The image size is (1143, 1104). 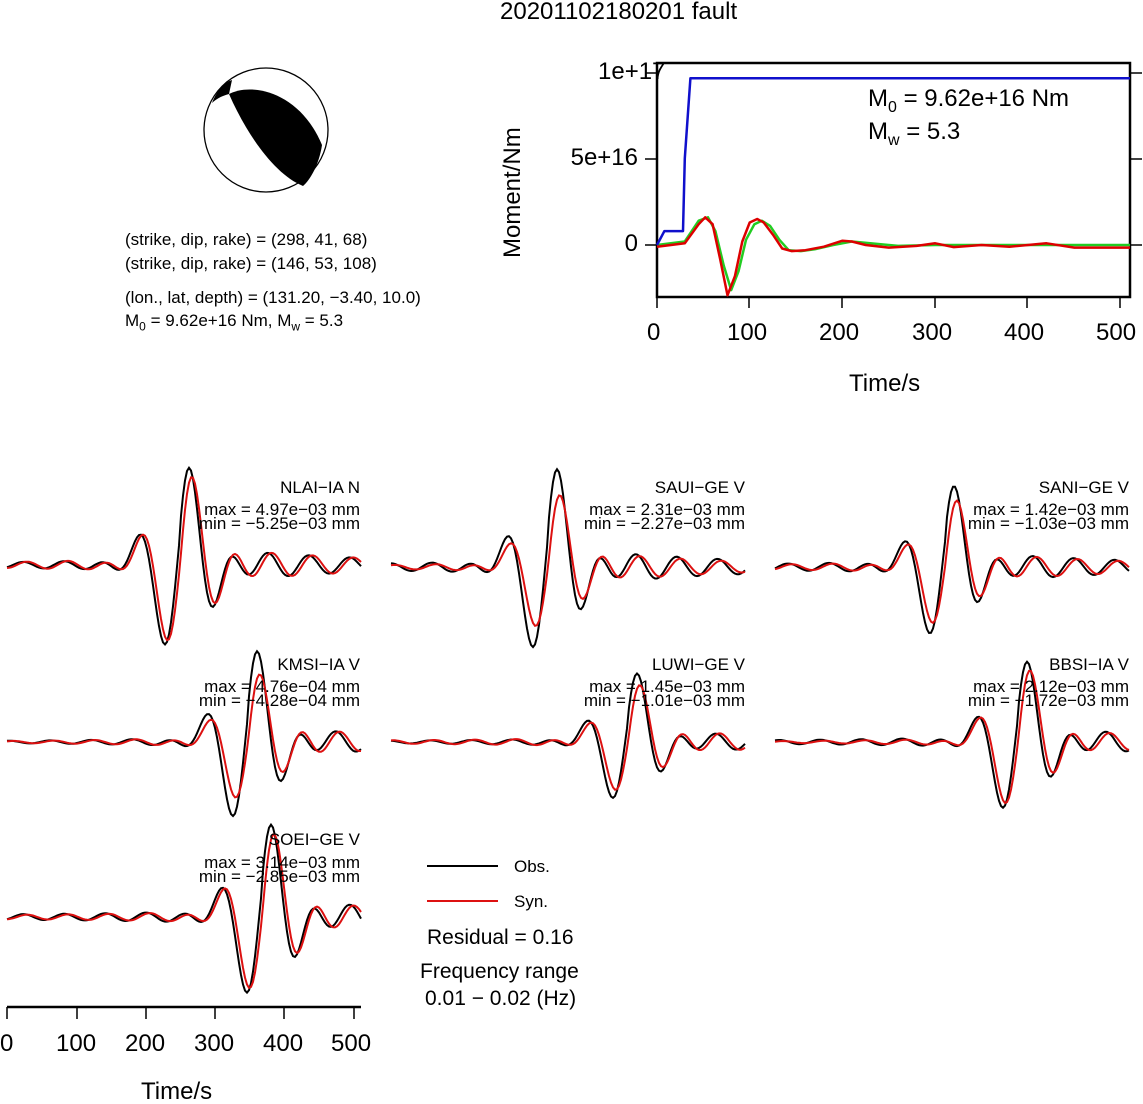 What do you see at coordinates (1048, 700) in the screenshot?
I see `station-min-6: min = −1.72e−03 mm` at bounding box center [1048, 700].